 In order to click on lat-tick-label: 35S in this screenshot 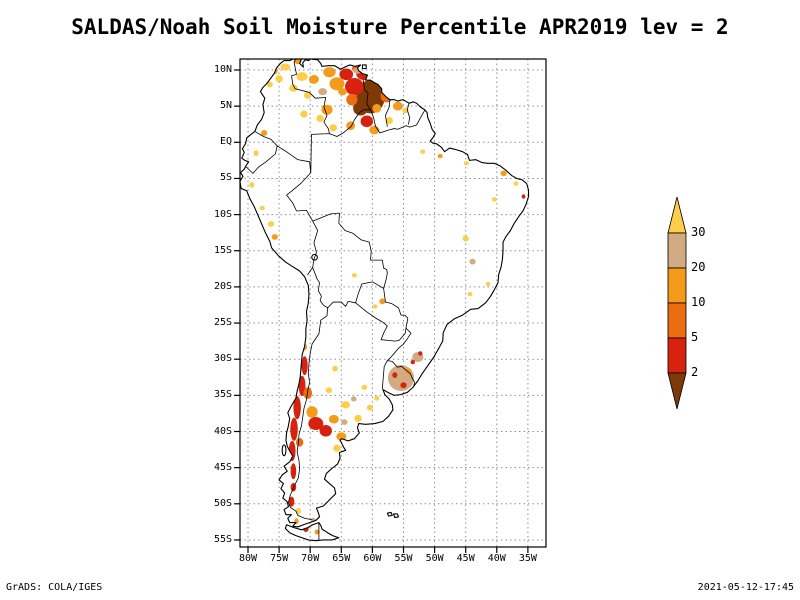, I will do `click(222, 395)`.